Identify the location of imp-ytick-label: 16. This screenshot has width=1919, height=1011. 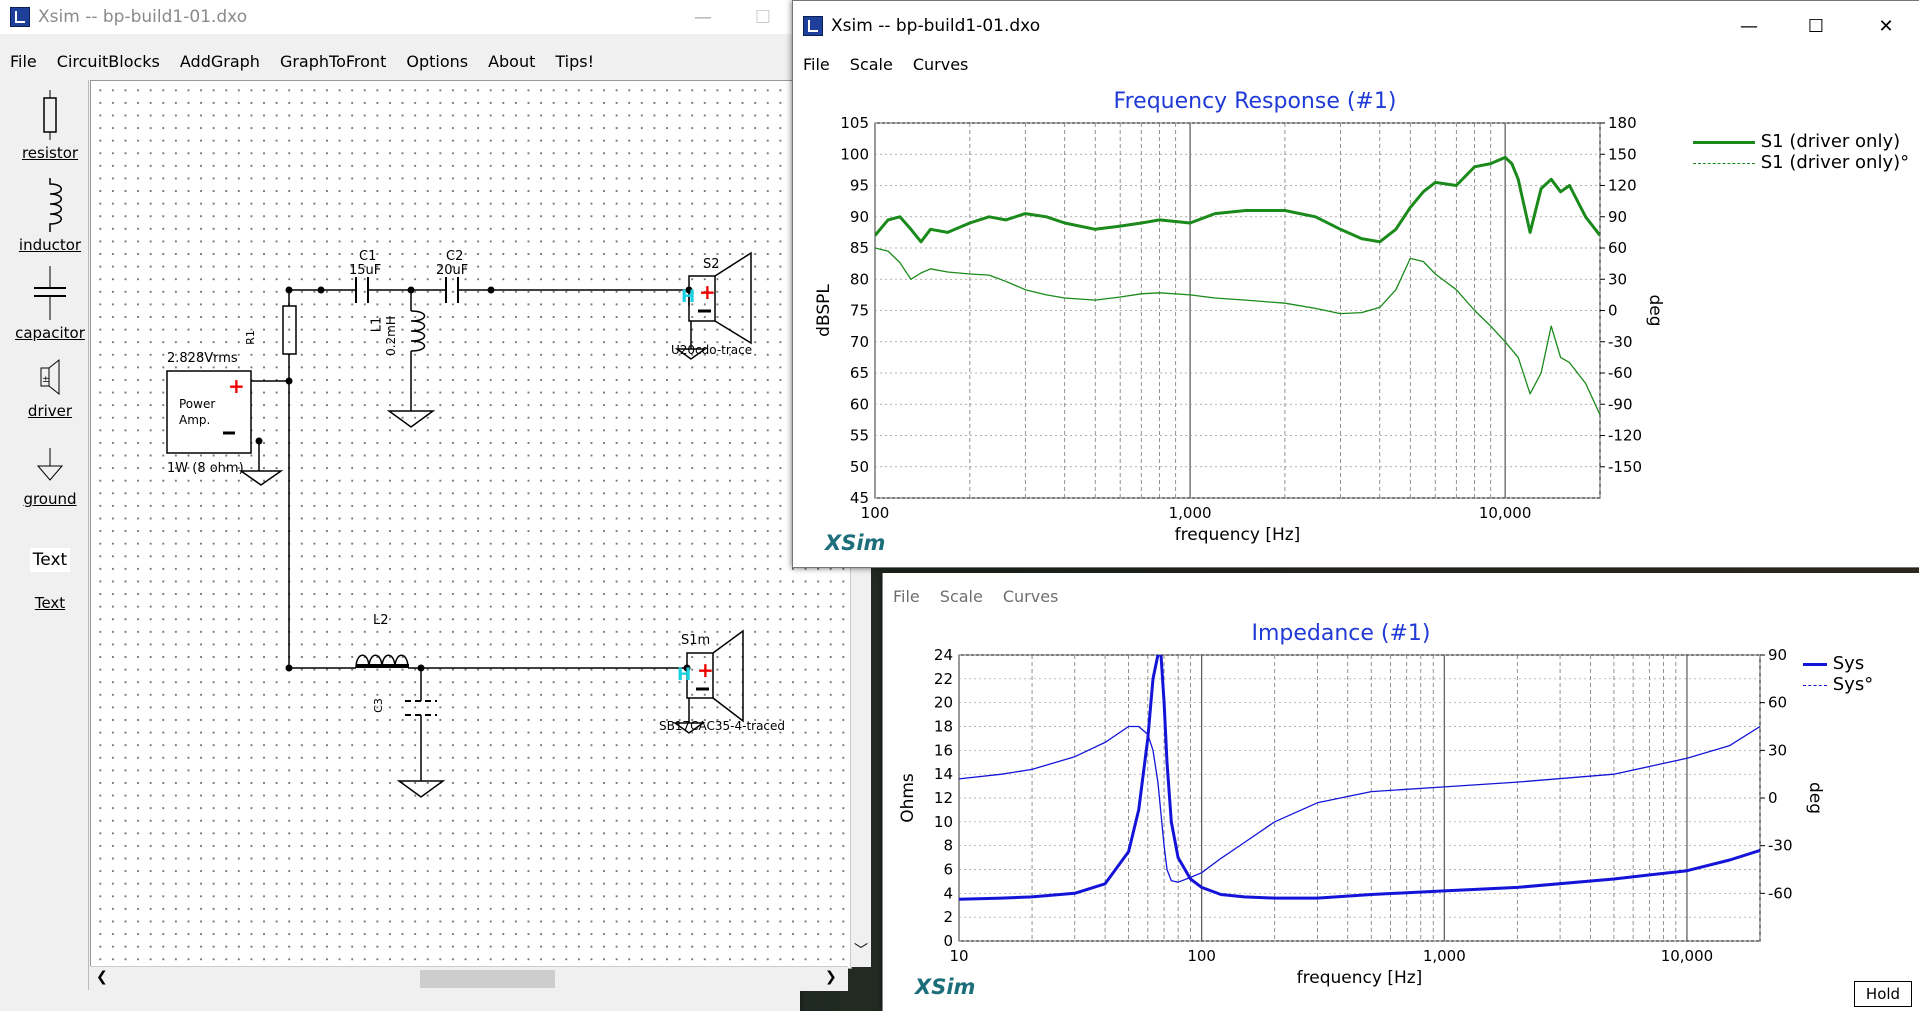
(943, 750).